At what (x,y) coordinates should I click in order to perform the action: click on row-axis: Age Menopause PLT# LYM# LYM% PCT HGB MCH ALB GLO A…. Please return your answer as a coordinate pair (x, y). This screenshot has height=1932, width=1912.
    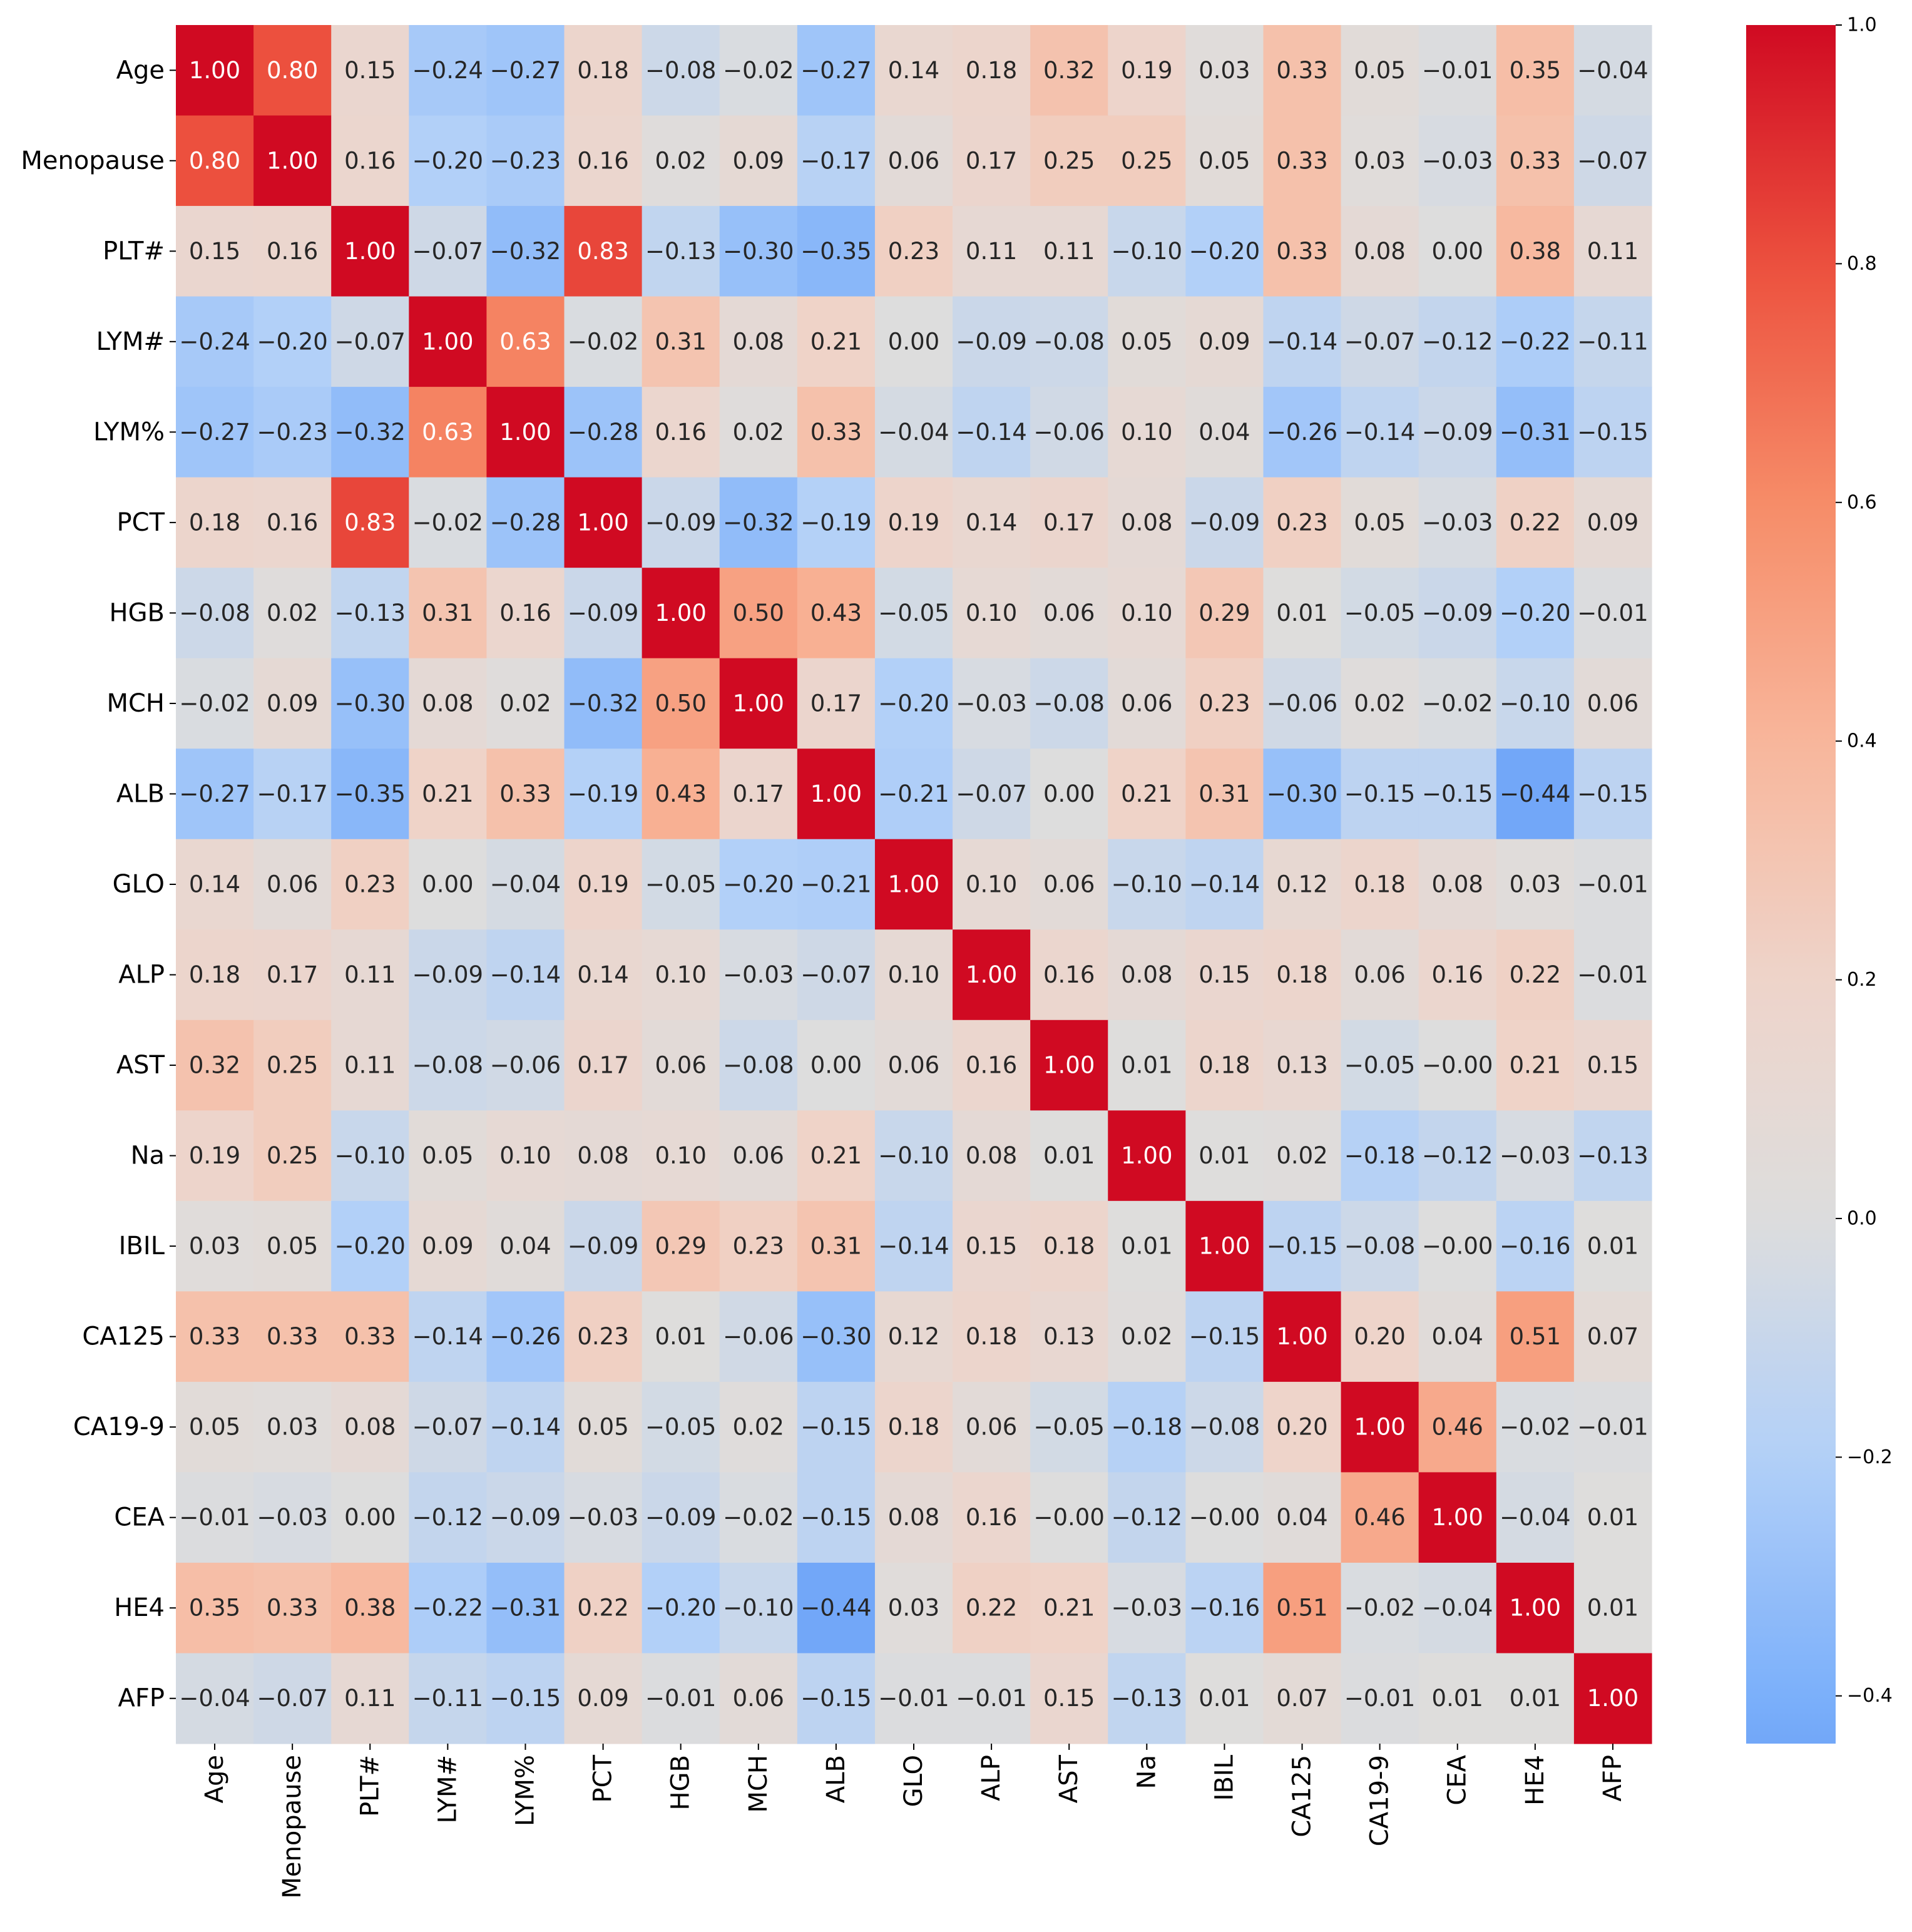
    Looking at the image, I should click on (98, 884).